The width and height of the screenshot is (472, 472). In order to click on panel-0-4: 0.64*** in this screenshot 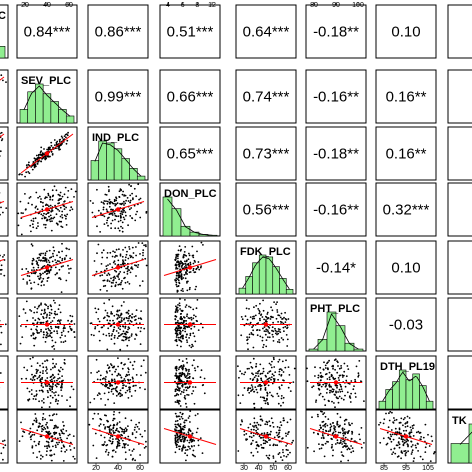, I will do `click(266, 31)`.